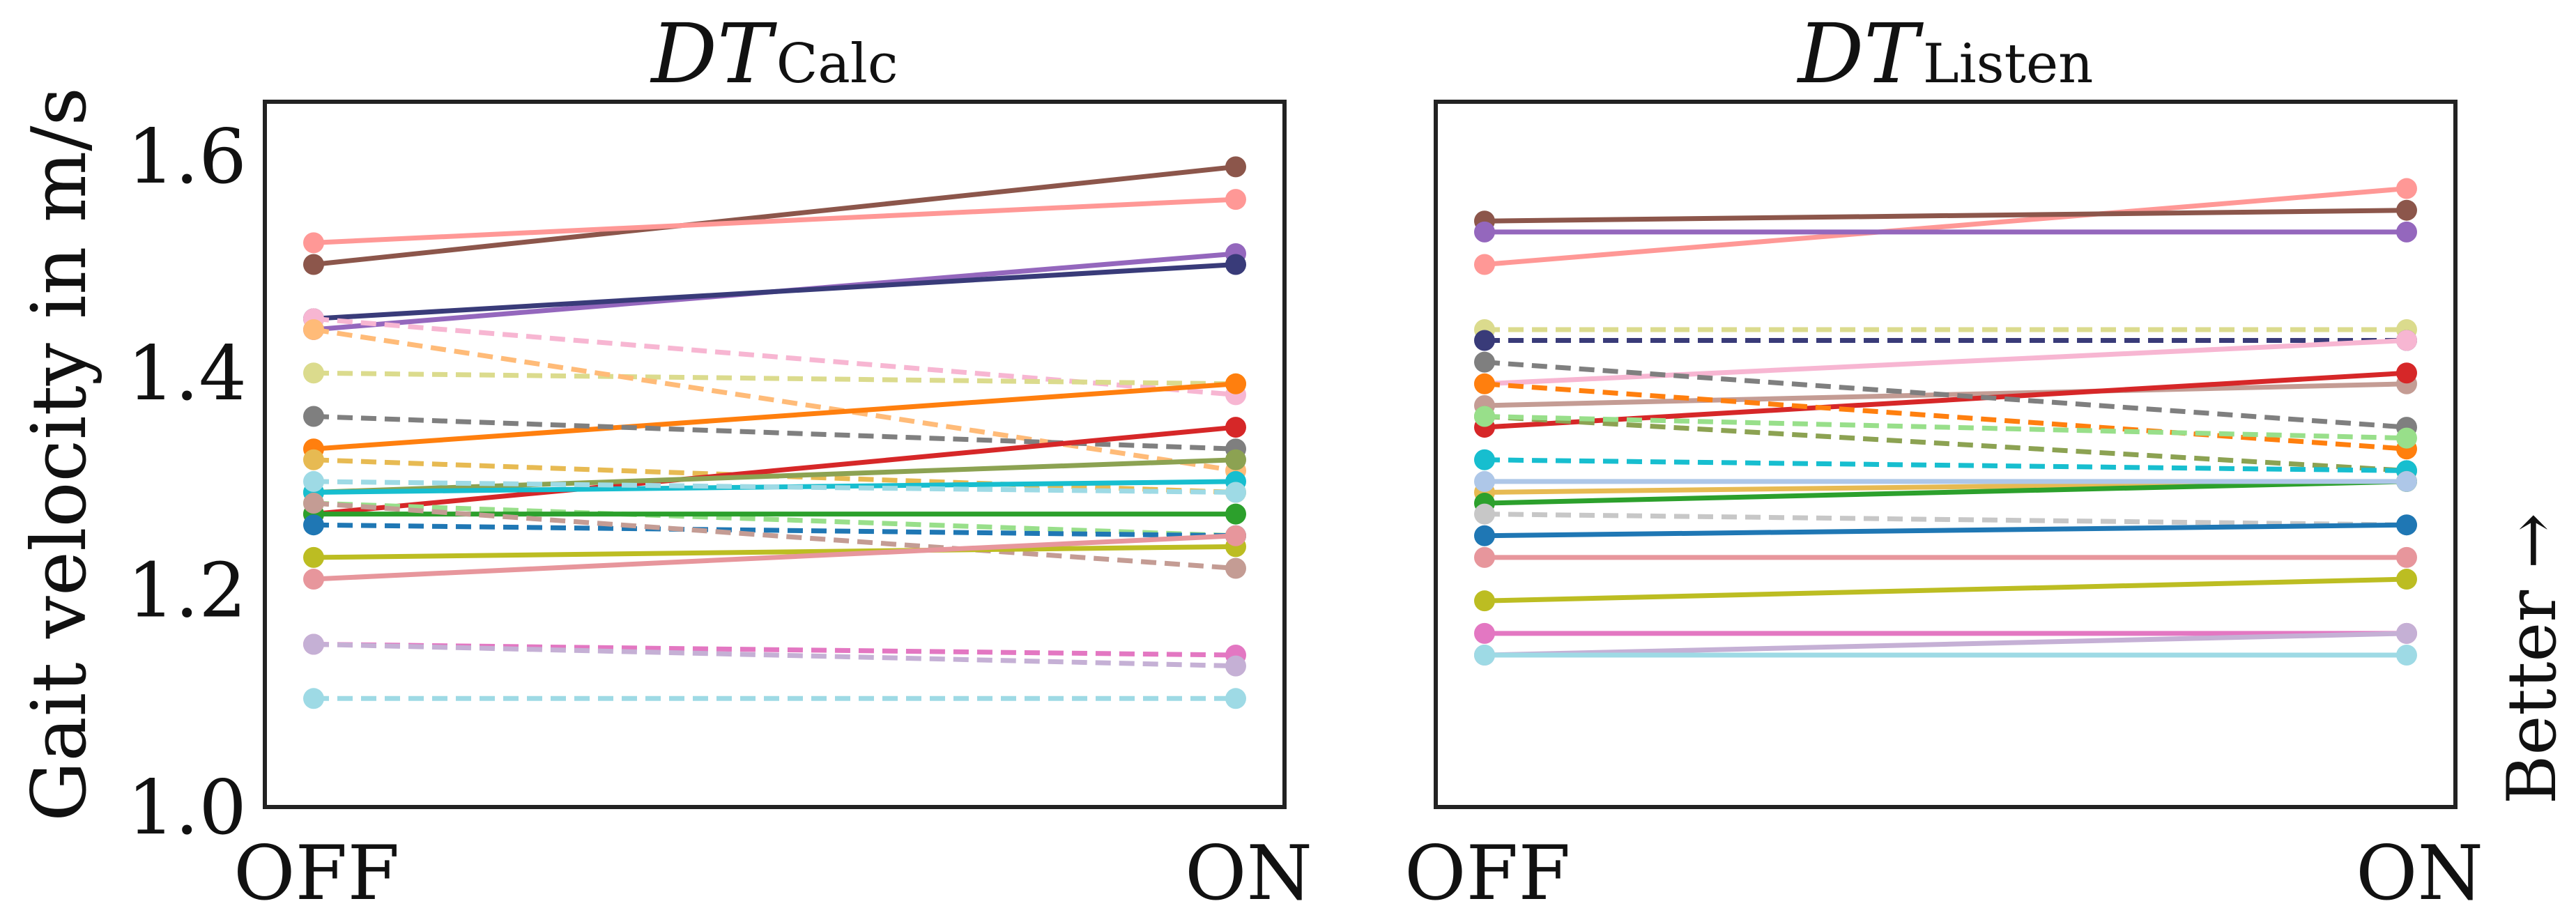 This screenshot has width=2576, height=922. What do you see at coordinates (1945, 54) in the screenshot?
I see `panel-title: DTListen` at bounding box center [1945, 54].